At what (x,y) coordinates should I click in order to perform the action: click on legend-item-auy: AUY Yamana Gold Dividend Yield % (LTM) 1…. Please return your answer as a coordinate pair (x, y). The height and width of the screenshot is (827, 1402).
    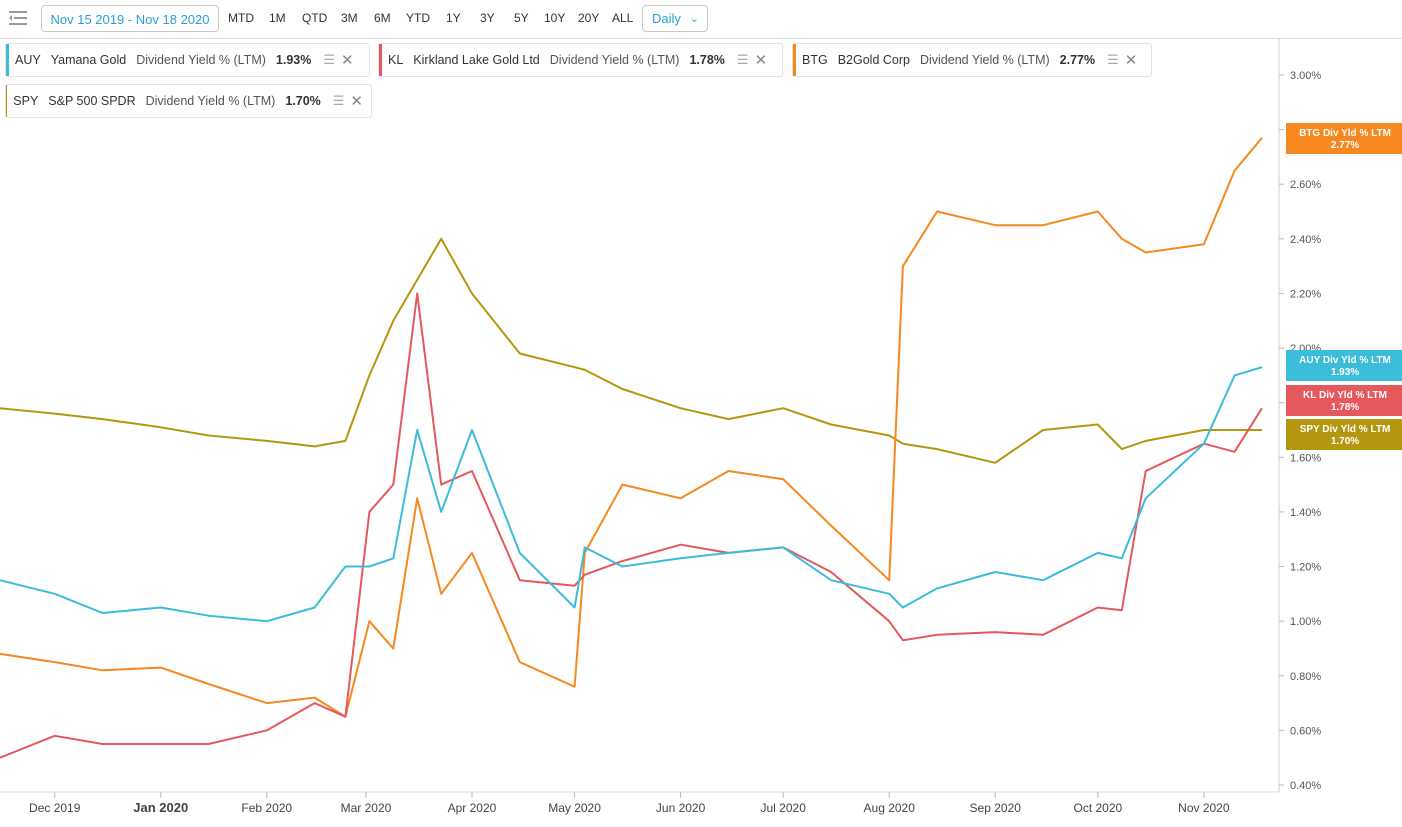
    Looking at the image, I should click on (187, 60).